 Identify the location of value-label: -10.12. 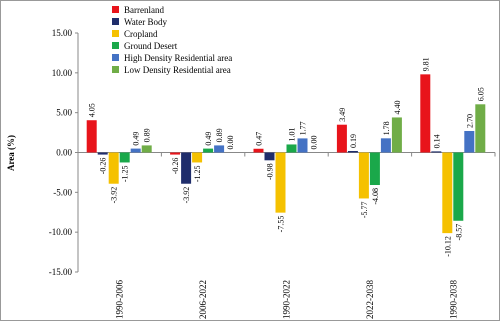
(447, 246).